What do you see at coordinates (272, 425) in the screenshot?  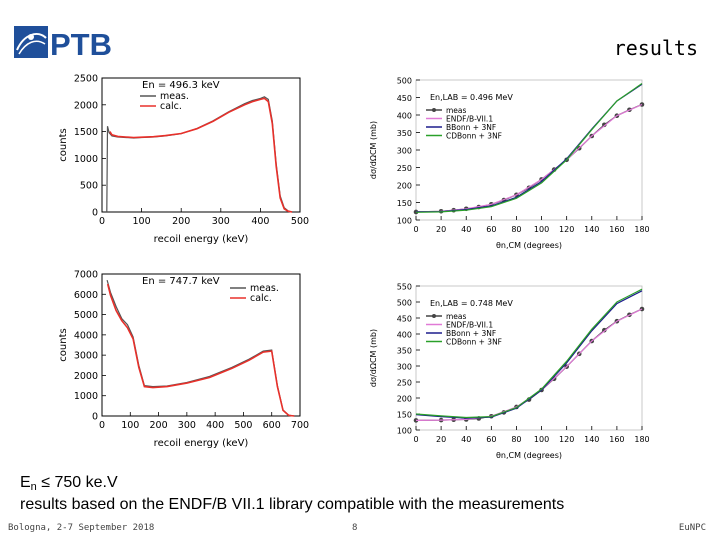 I see `x-tick-label: 600` at bounding box center [272, 425].